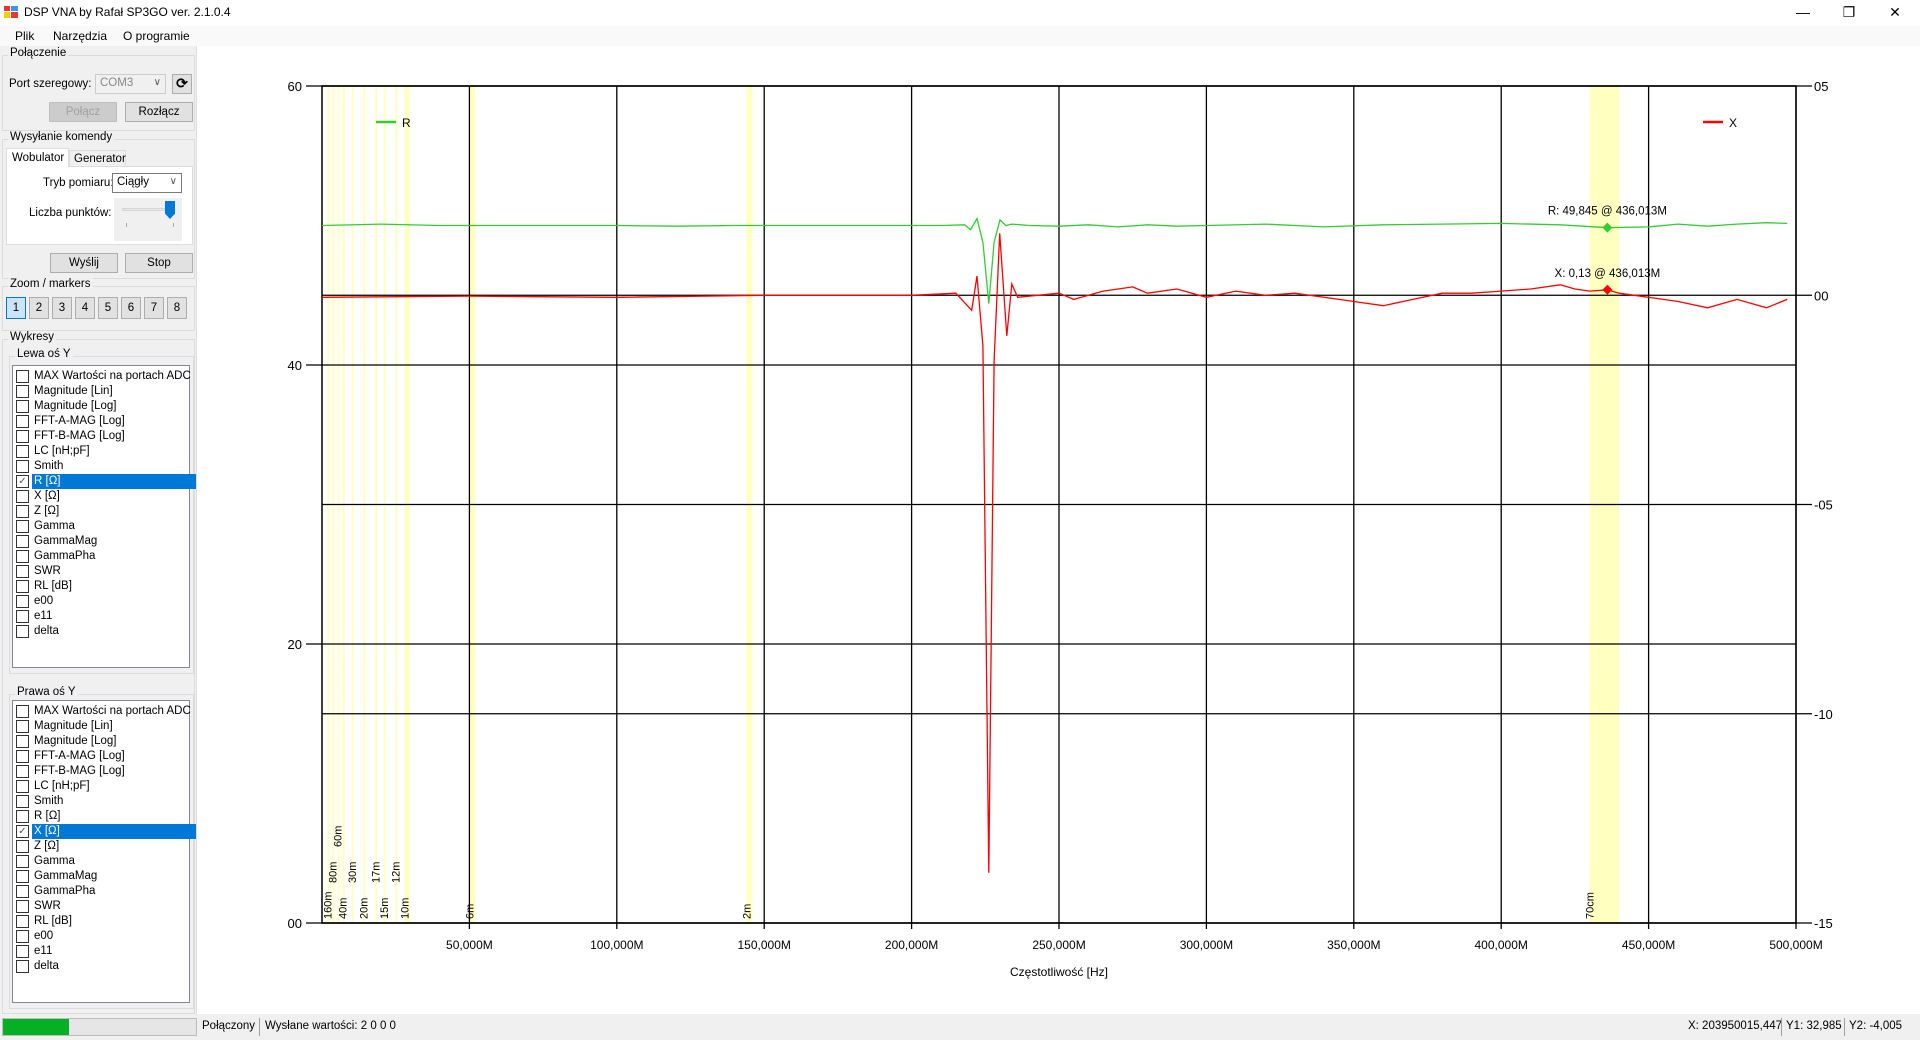  I want to click on right-axis-item: MAX Wartości na portach ADC, so click(105, 711).